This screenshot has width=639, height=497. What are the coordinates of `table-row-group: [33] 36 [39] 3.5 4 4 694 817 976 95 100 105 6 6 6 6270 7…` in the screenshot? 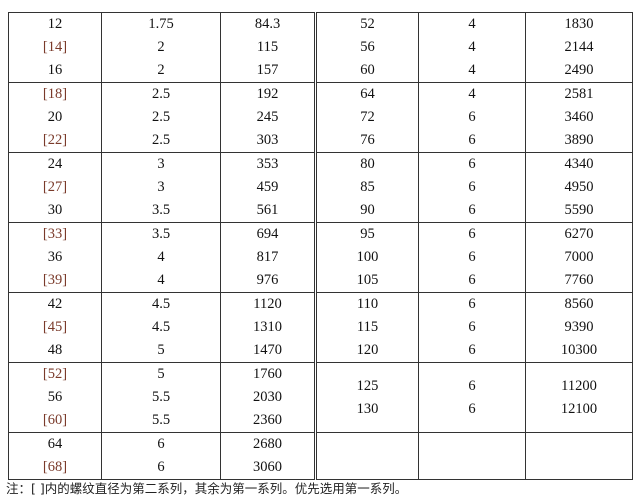 It's located at (320, 257).